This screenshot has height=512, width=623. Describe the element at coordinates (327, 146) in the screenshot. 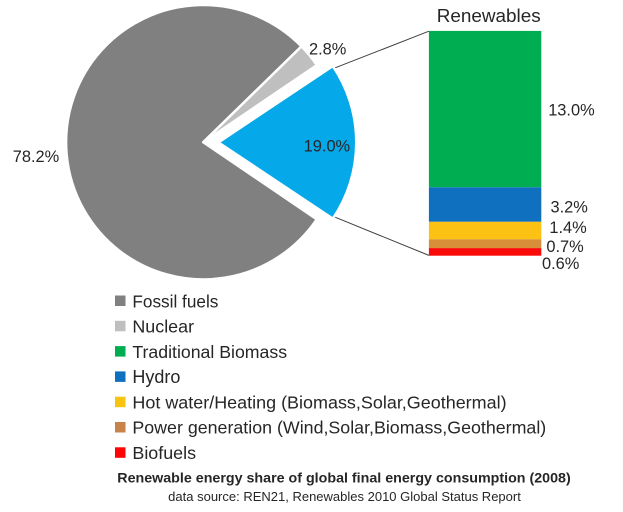

I see `svg-text: 19.0%` at that location.